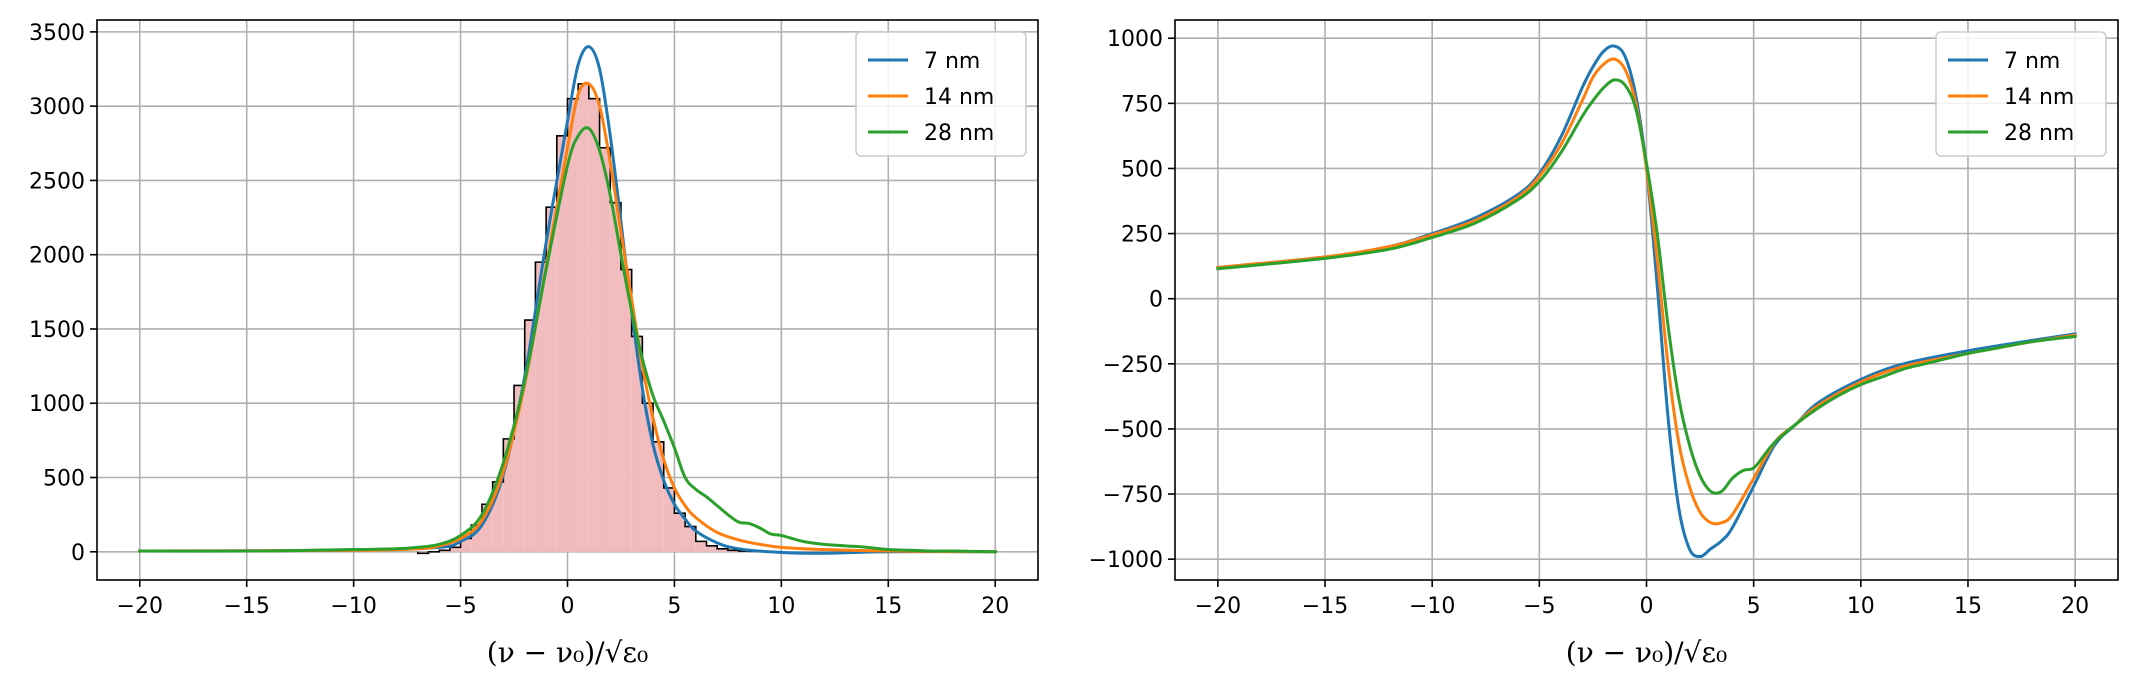 The width and height of the screenshot is (2137, 688). What do you see at coordinates (57, 181) in the screenshot?
I see `y-tick-label: 2500` at bounding box center [57, 181].